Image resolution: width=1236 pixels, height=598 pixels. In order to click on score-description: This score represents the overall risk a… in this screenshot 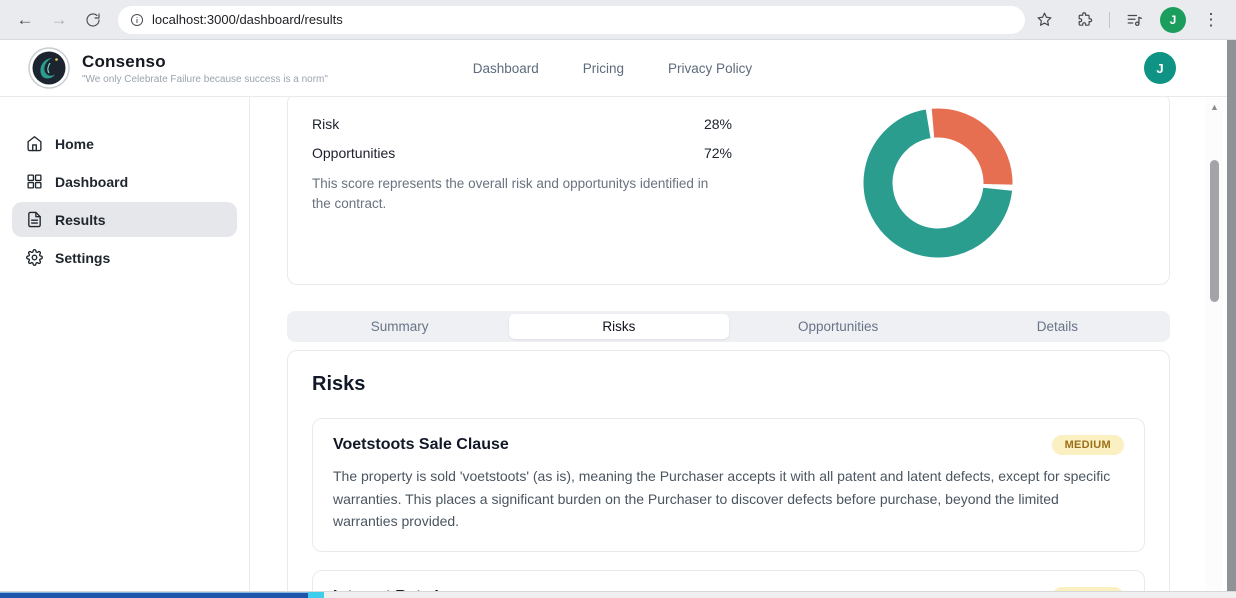, I will do `click(510, 194)`.